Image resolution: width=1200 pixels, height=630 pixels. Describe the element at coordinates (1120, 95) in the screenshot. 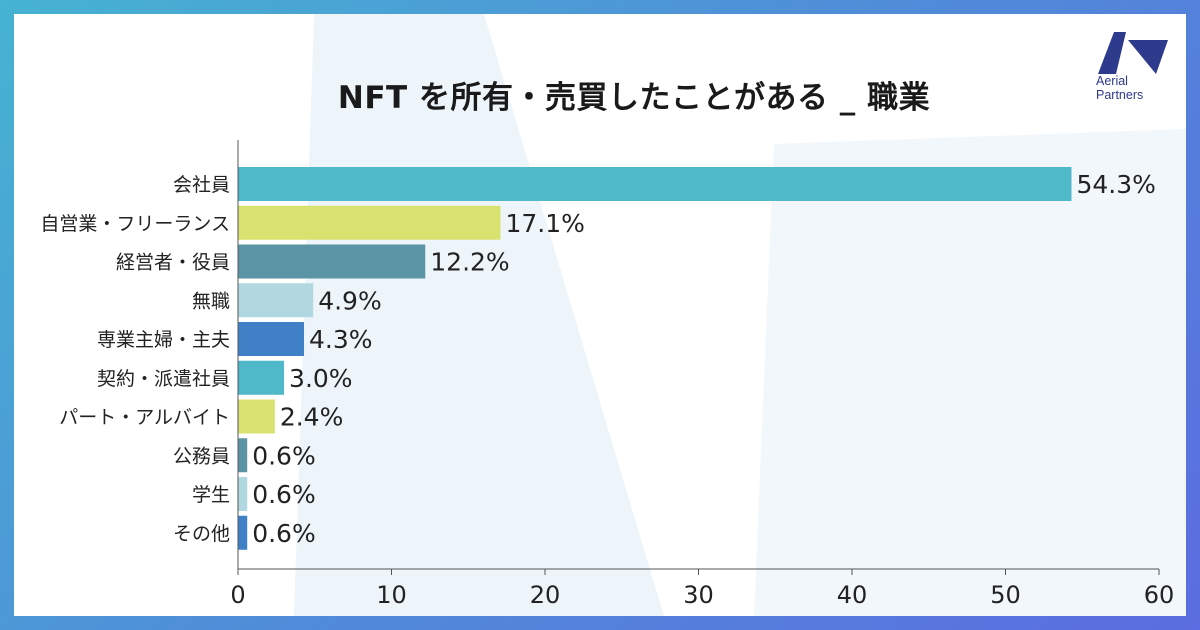

I see `logo-text-line2: Partners` at that location.